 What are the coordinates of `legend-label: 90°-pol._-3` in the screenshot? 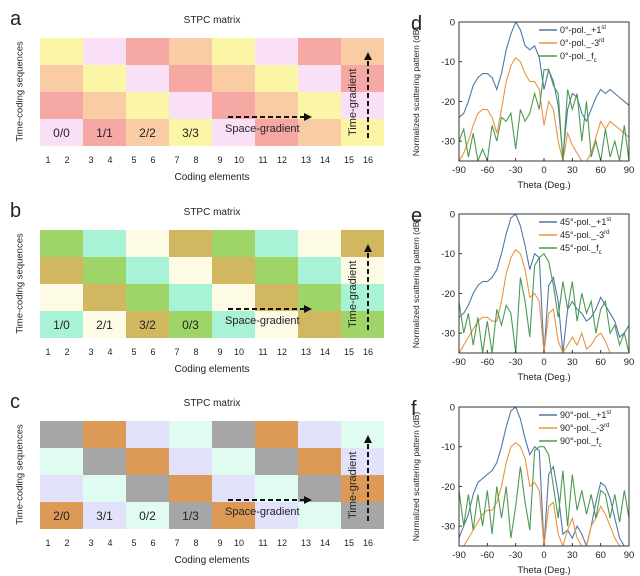 It's located at (582, 428).